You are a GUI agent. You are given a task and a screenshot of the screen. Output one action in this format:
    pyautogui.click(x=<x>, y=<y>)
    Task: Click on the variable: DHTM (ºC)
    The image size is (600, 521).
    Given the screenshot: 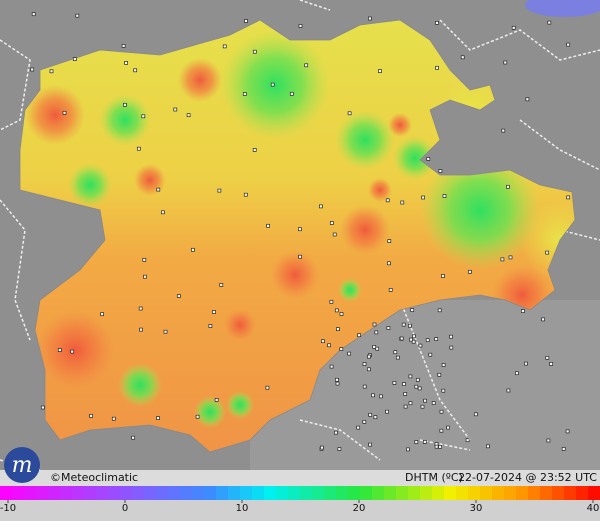 What is the action you would take?
    pyautogui.click(x=434, y=477)
    